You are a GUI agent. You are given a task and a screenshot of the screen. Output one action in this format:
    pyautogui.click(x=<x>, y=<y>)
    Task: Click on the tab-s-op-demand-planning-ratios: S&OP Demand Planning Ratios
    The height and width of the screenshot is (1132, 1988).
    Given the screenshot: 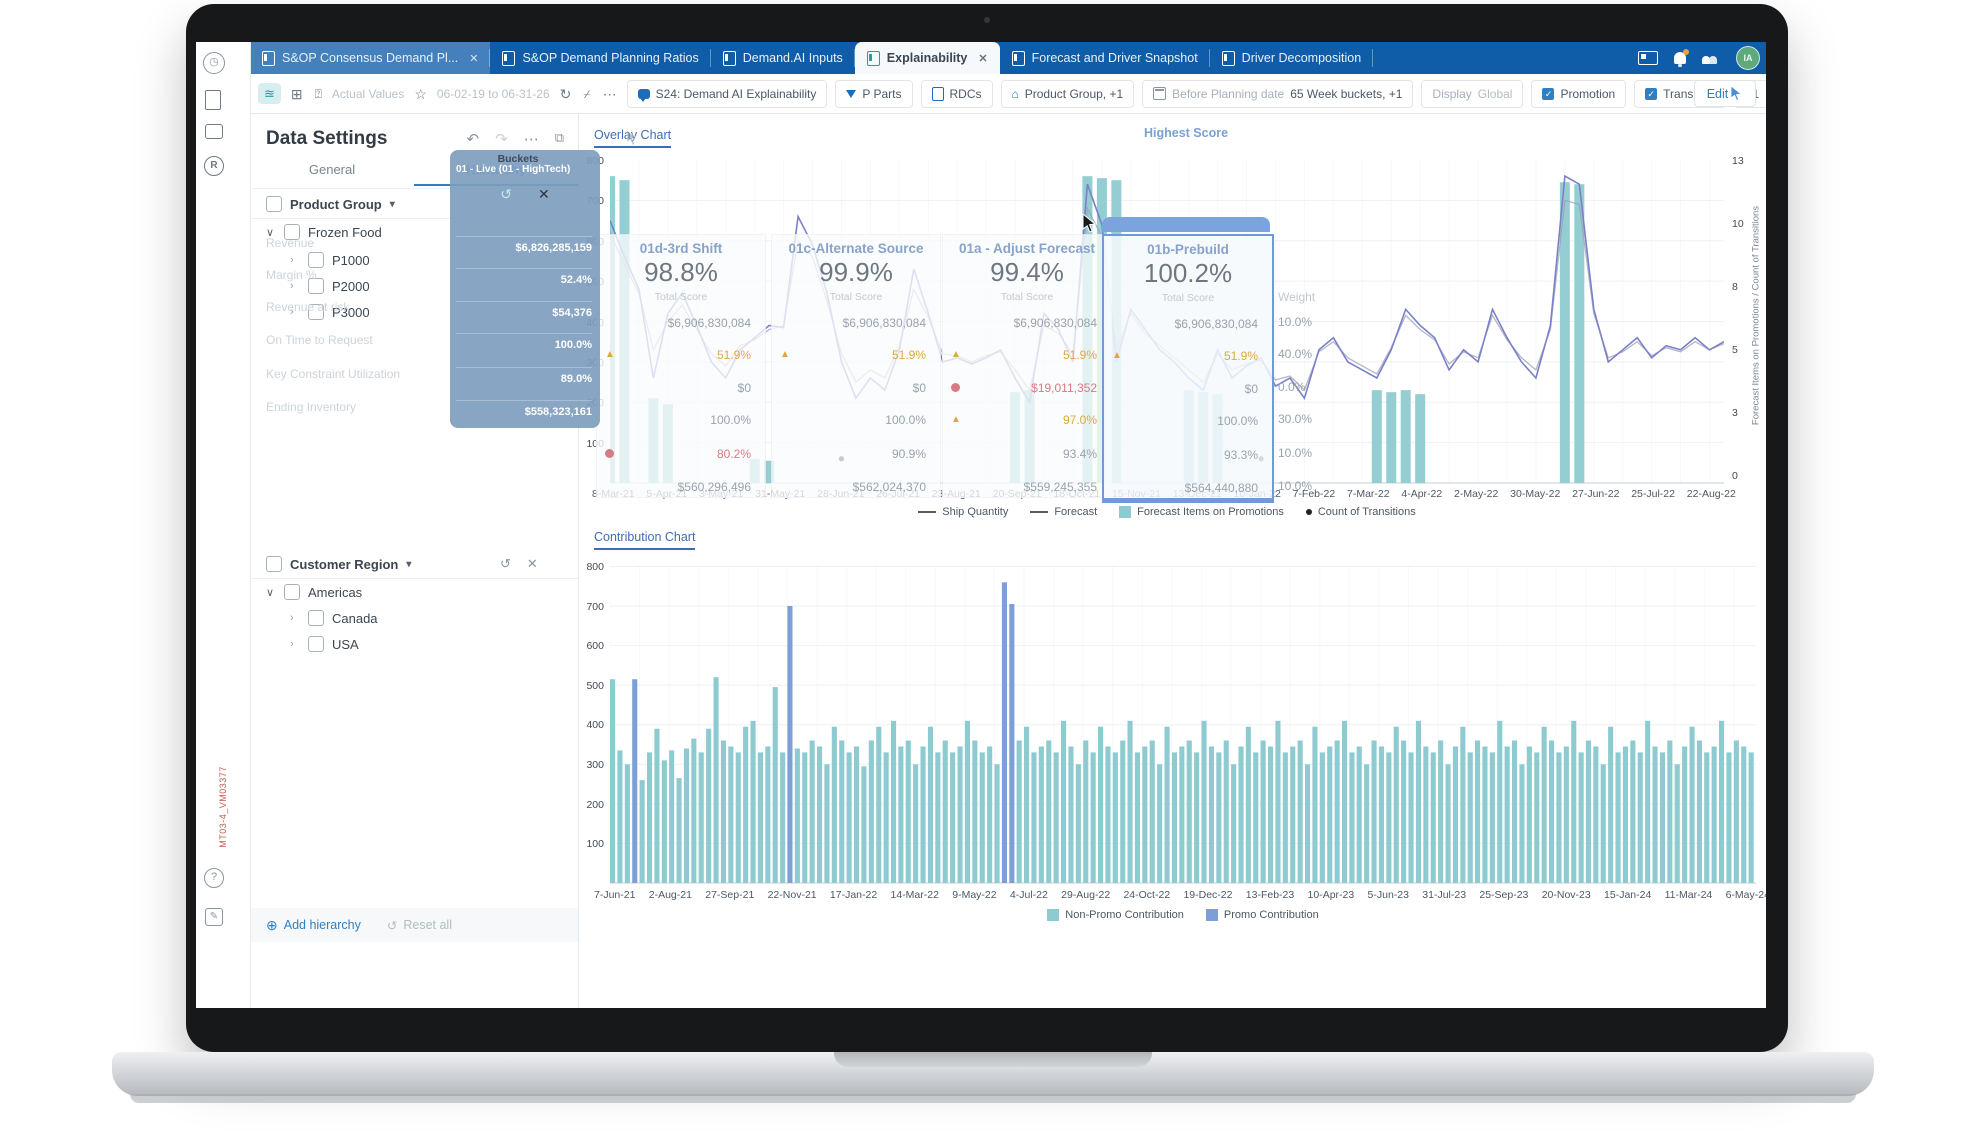 What is the action you would take?
    pyautogui.click(x=600, y=58)
    